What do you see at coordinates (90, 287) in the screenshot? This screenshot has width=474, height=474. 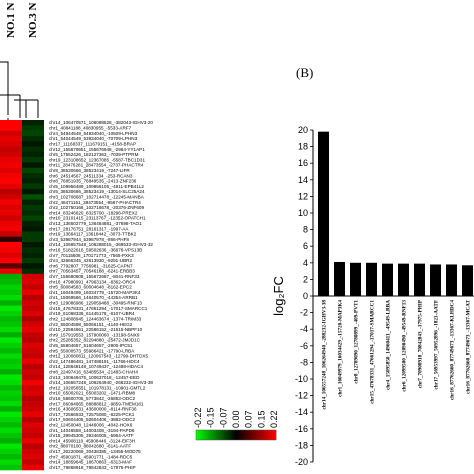 I see `heatmap-row-label: chr5_60084583_60004648_-8162-EPC2` at bounding box center [90, 287].